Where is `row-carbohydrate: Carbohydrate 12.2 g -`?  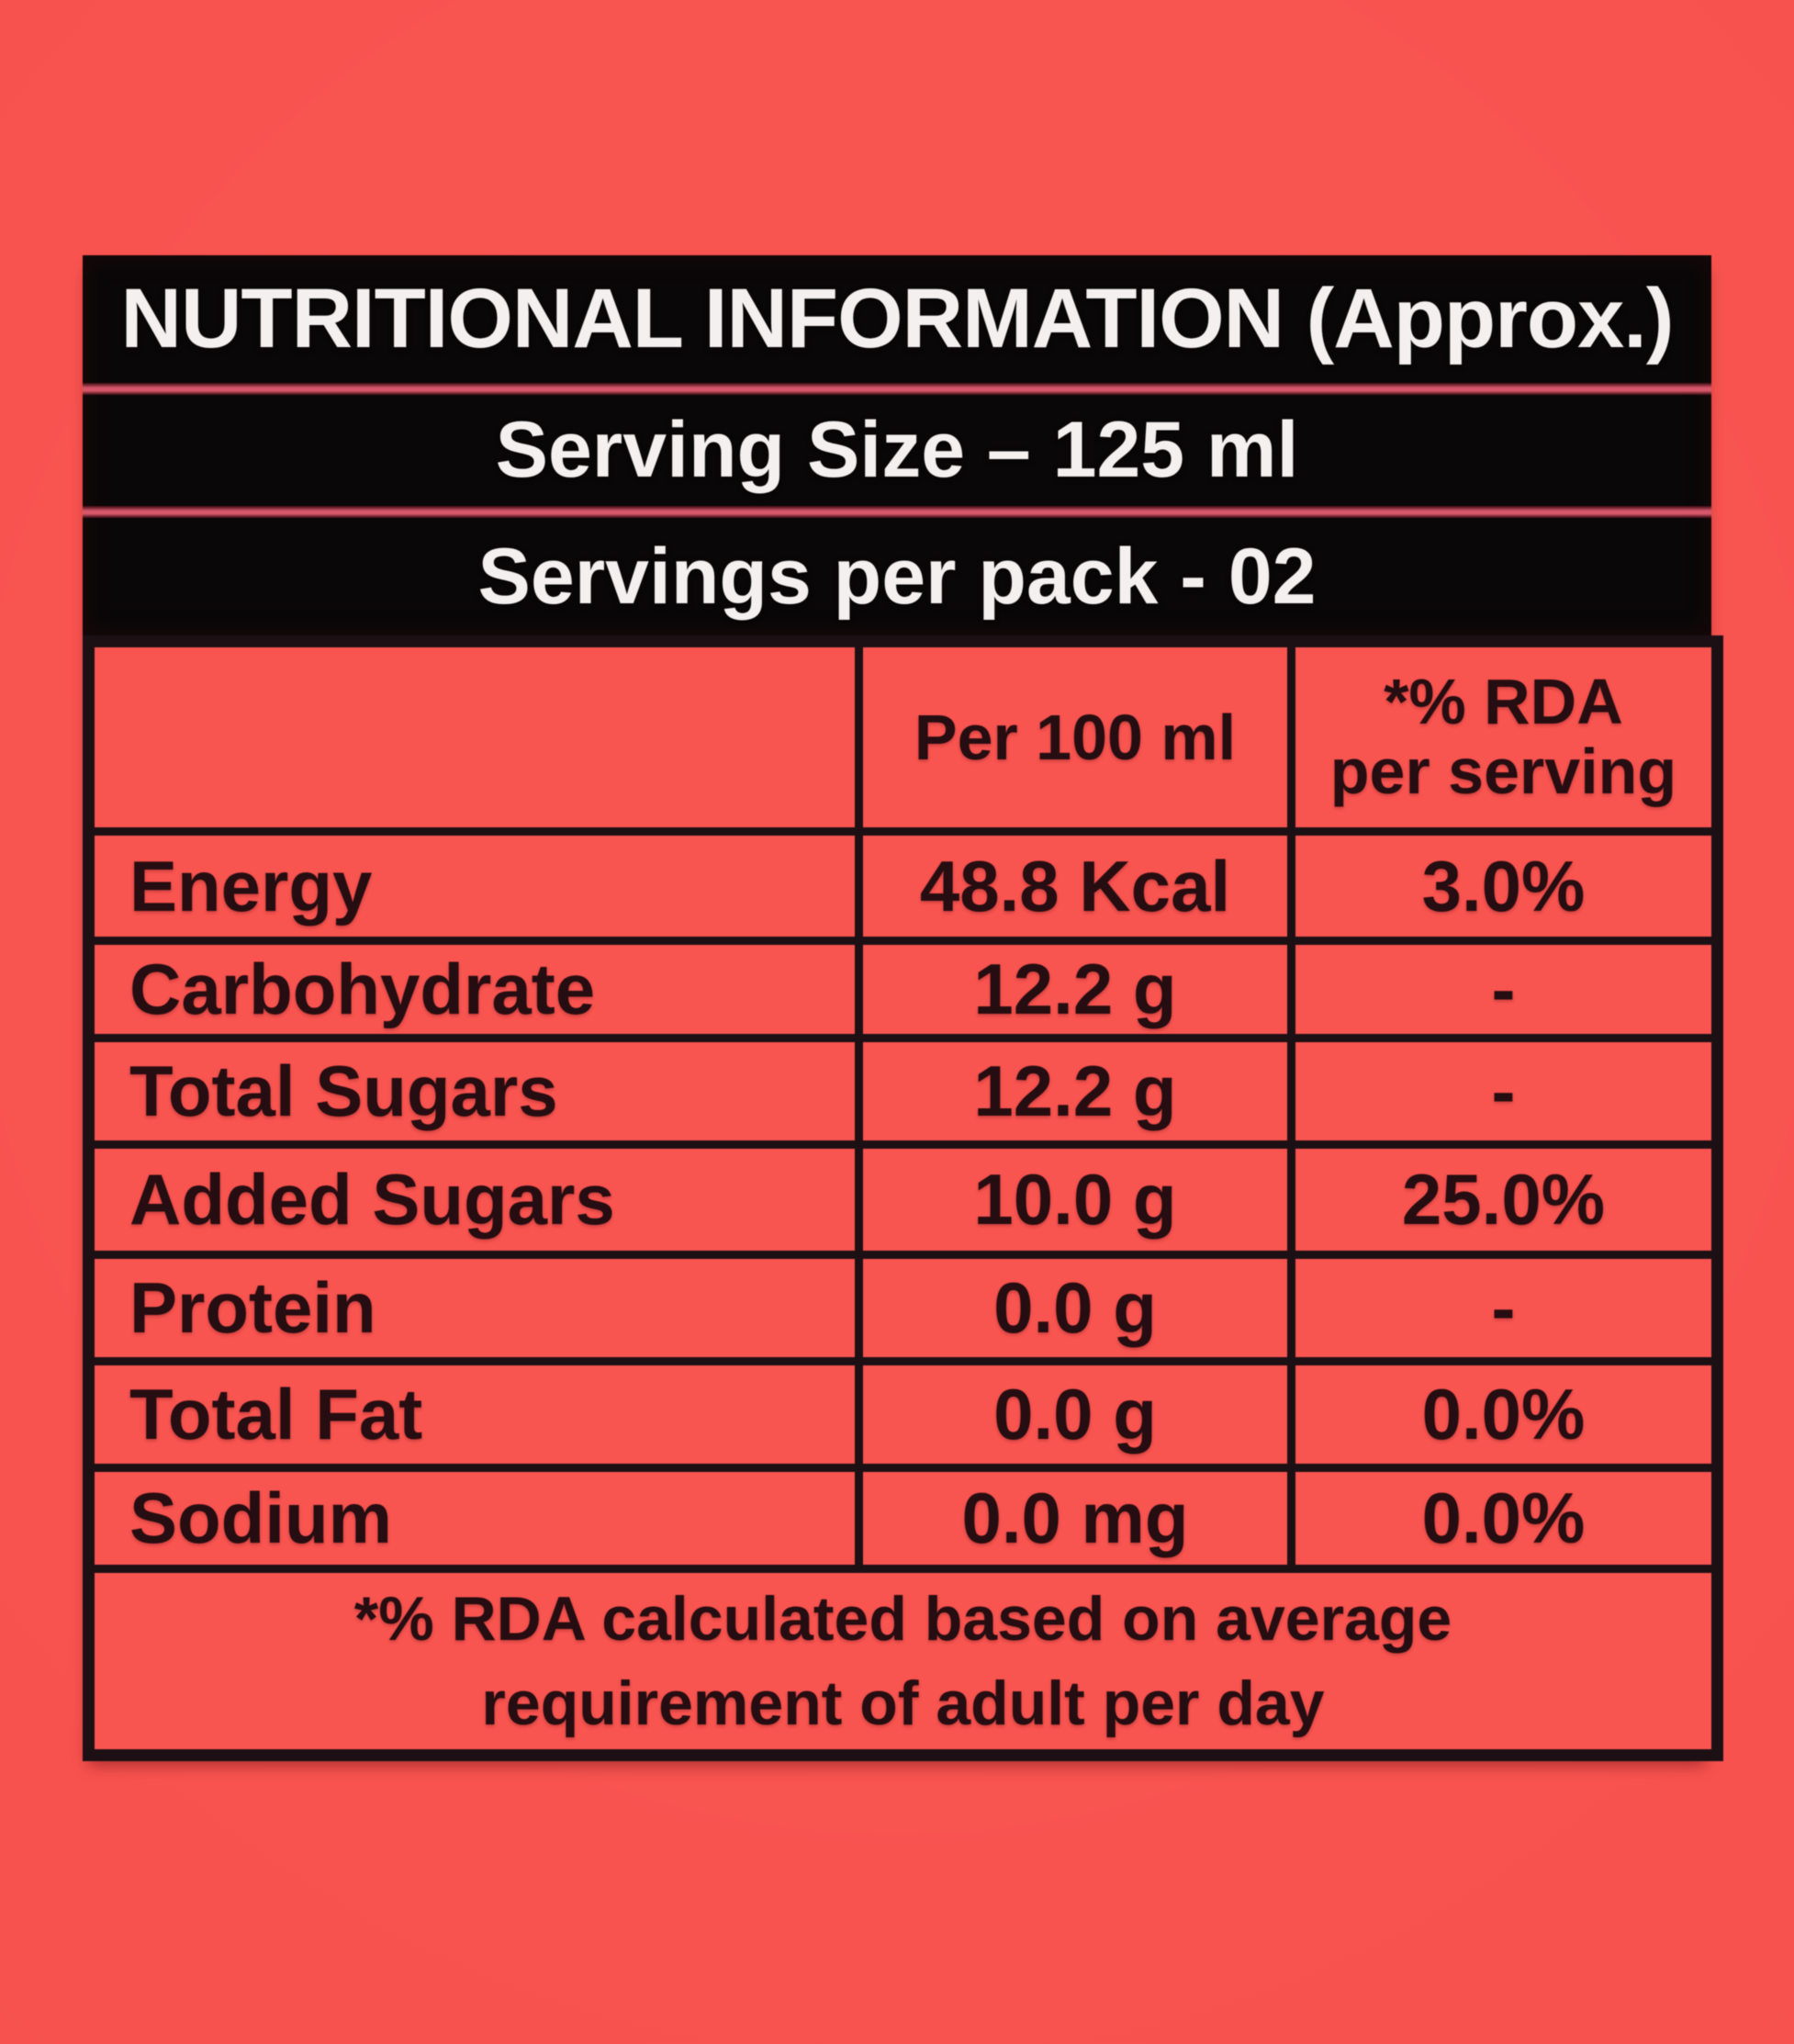
row-carbohydrate: Carbohydrate 12.2 g - is located at coordinates (903, 989).